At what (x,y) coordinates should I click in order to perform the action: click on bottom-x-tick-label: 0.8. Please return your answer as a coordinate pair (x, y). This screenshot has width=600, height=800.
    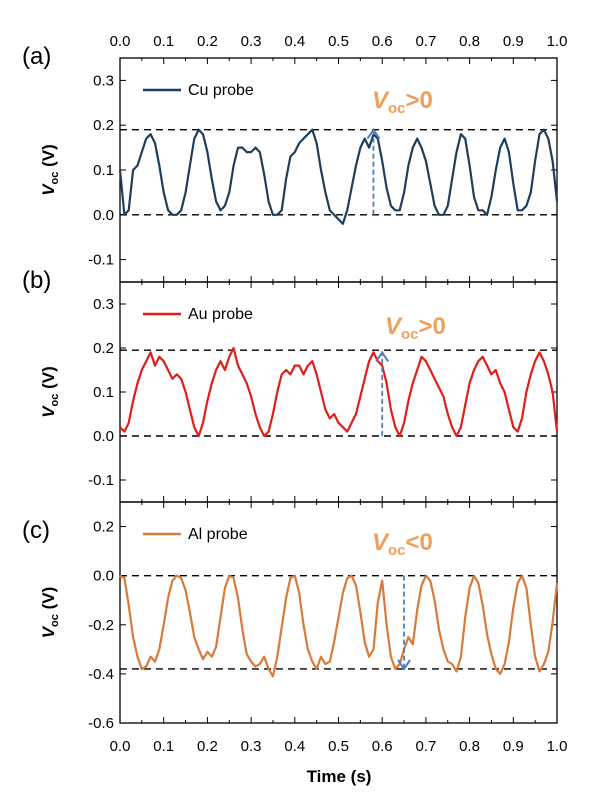
    Looking at the image, I should click on (469, 746).